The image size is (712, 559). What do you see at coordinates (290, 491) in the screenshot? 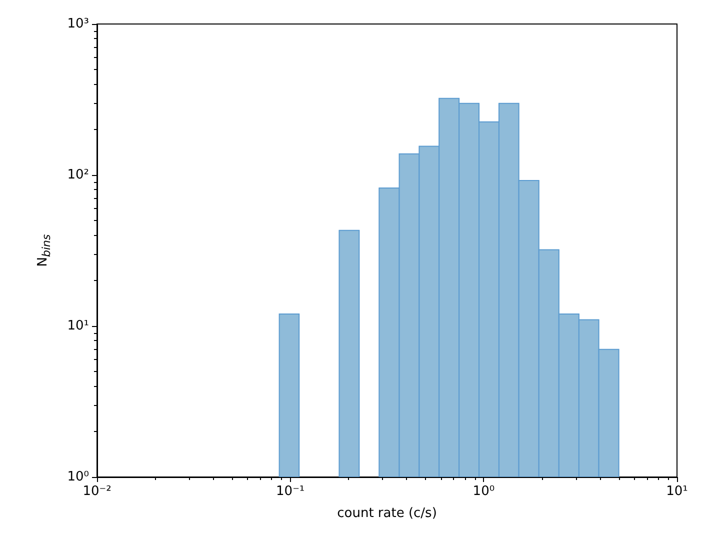
I see `x-tick-label: 10⁻¹` at bounding box center [290, 491].